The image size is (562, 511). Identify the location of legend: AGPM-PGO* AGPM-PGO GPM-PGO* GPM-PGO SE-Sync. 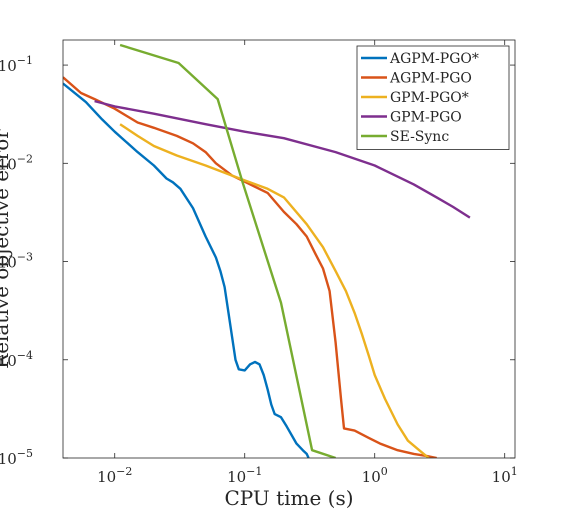
(433, 97).